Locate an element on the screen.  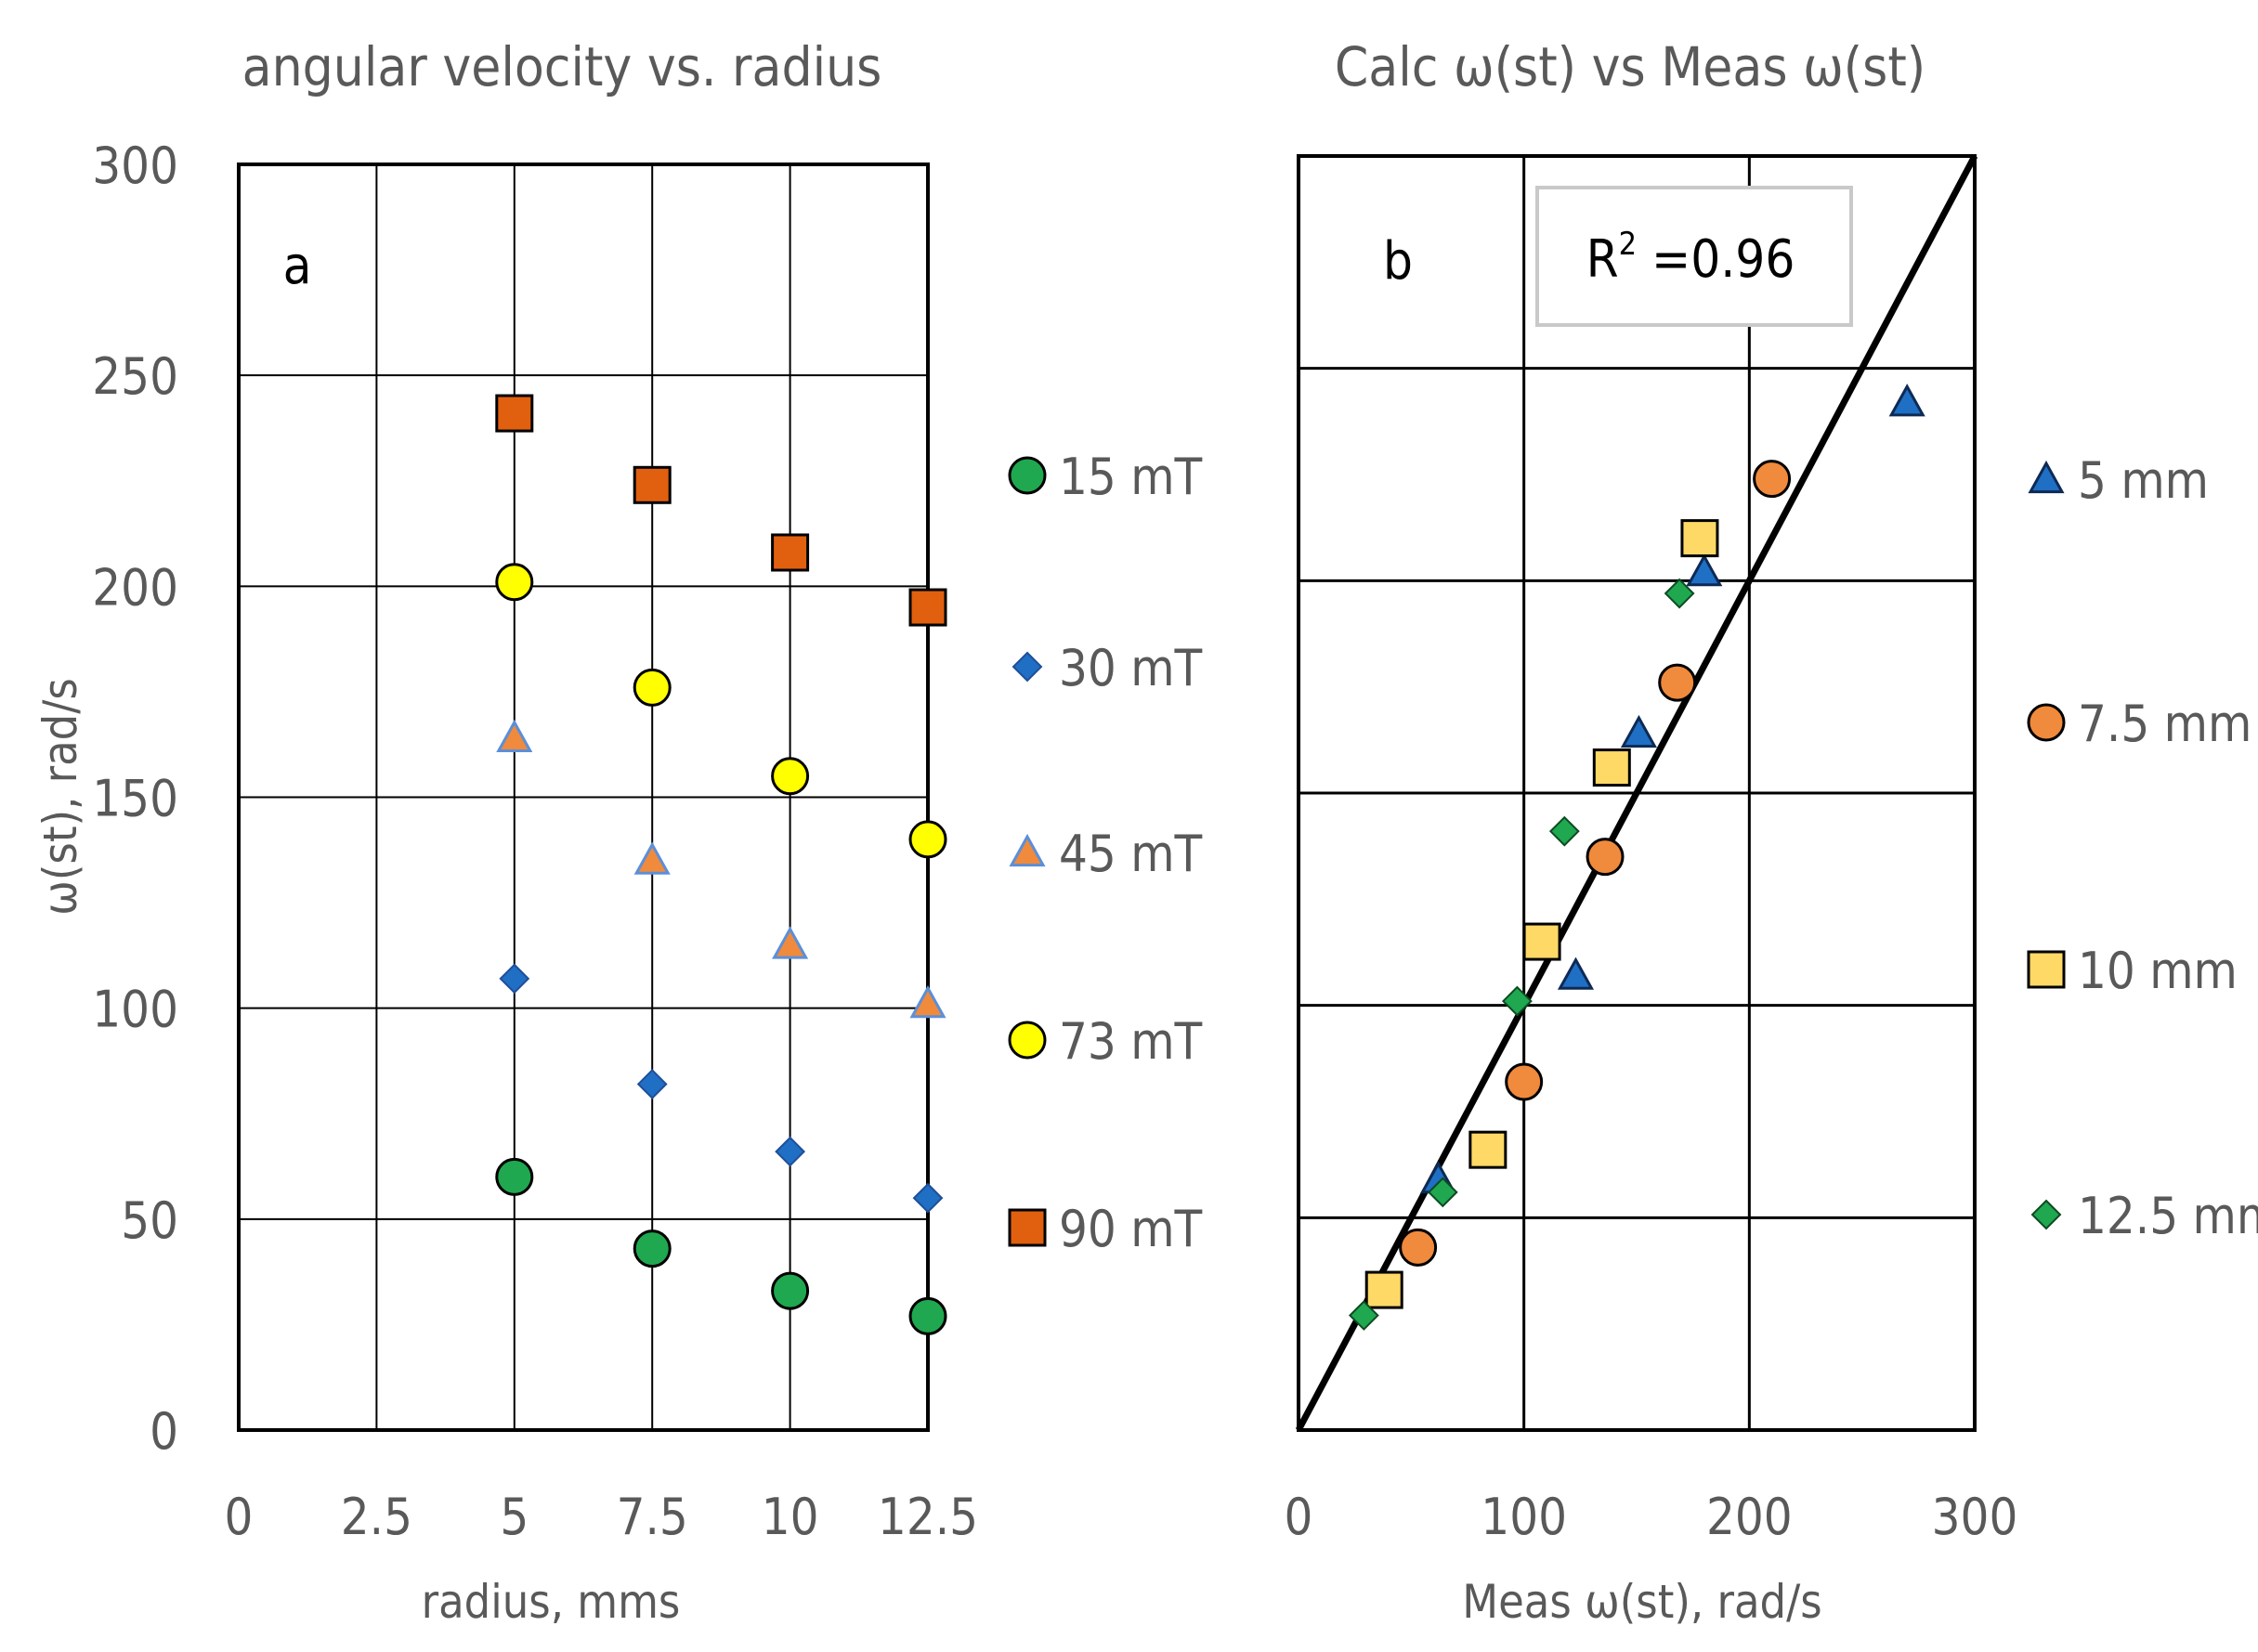
r-squared-label: R is located at coordinates (1602, 259).